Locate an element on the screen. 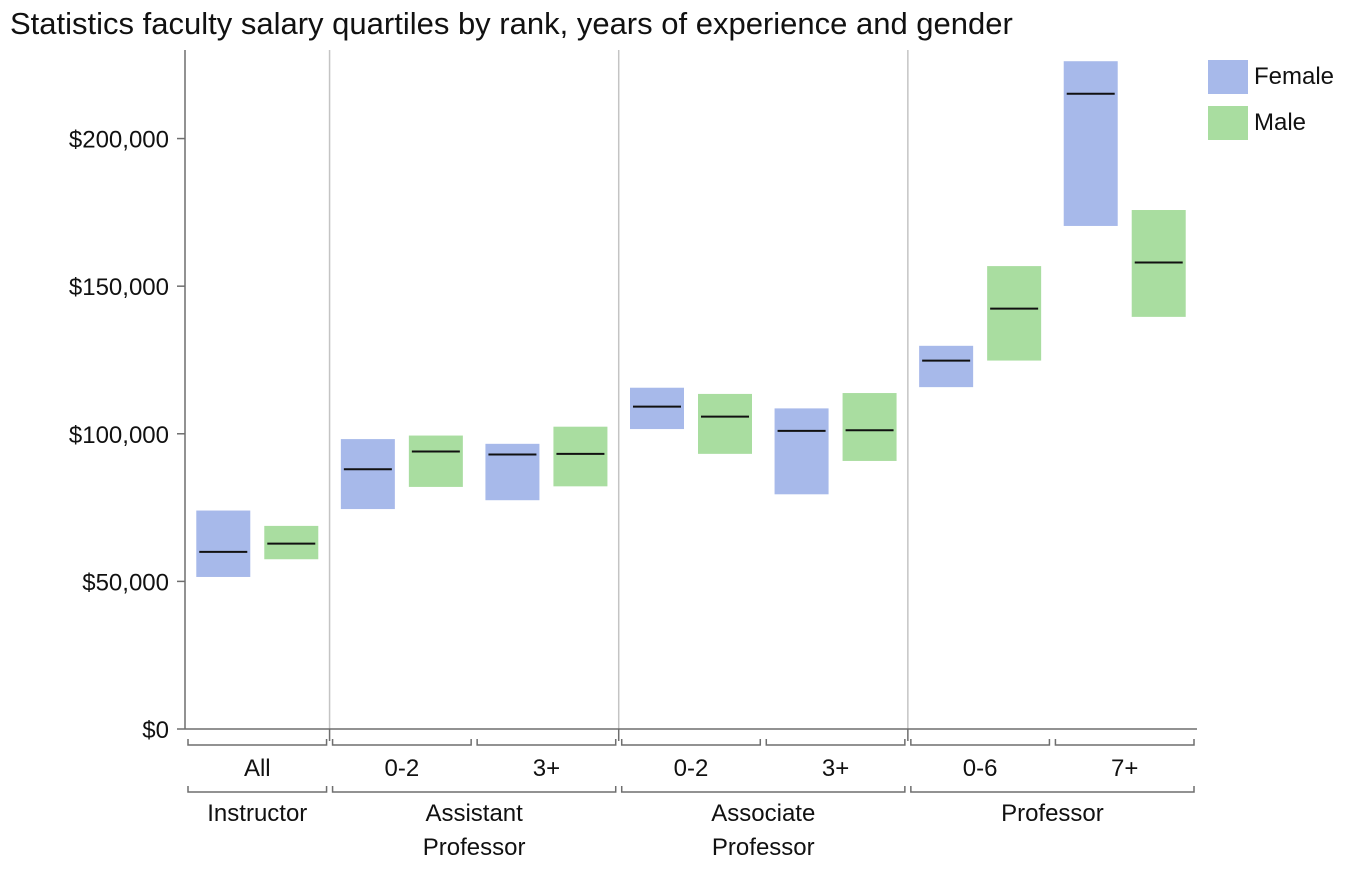 The width and height of the screenshot is (1362, 872). x-axis is located at coordinates (691, 734).